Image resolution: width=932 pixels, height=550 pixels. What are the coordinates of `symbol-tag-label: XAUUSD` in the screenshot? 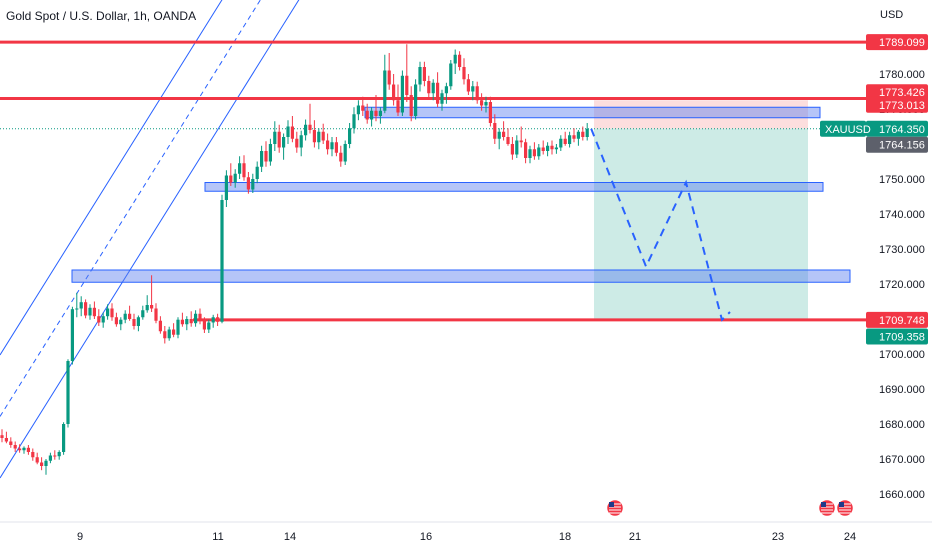 It's located at (848, 130).